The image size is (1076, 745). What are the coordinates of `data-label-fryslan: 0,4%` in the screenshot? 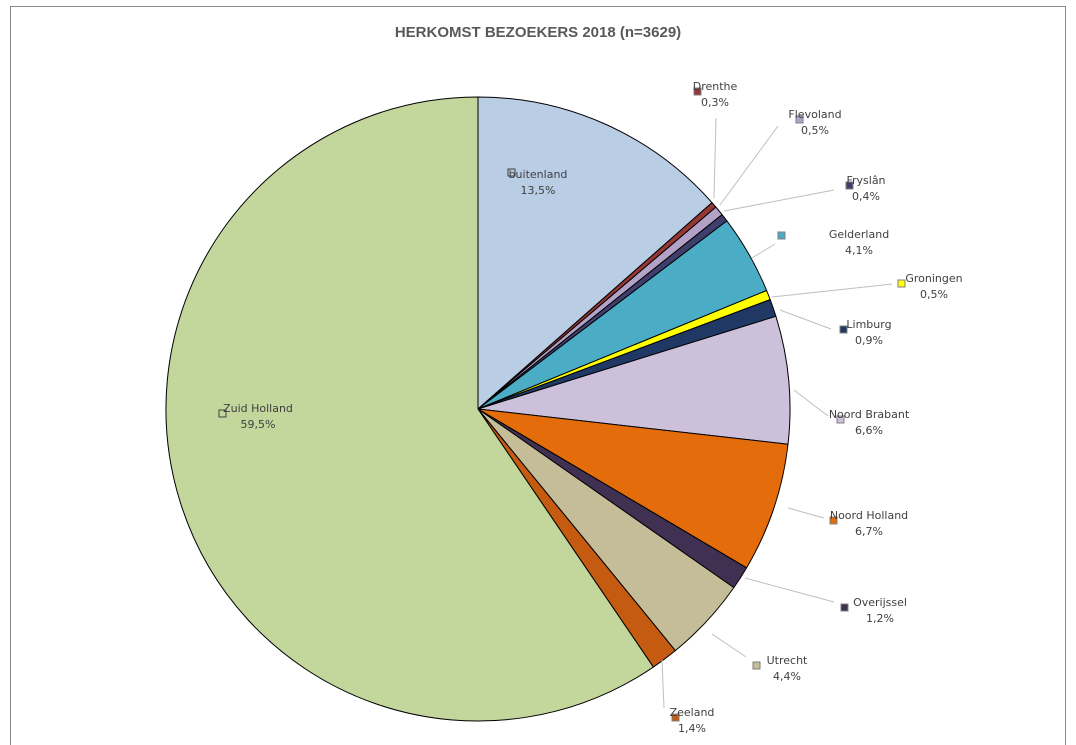 It's located at (866, 196).